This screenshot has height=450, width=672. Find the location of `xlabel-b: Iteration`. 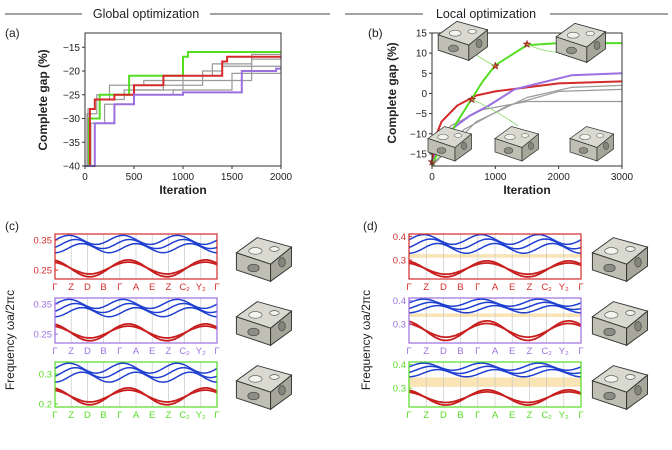

xlabel-b: Iteration is located at coordinates (526, 190).